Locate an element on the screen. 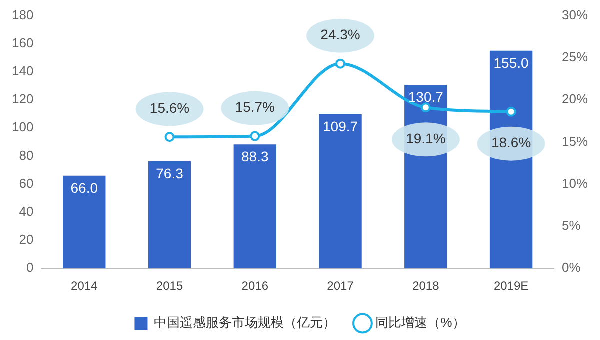 Image resolution: width=600 pixels, height=340 pixels. data-label: 130.7 is located at coordinates (426, 96).